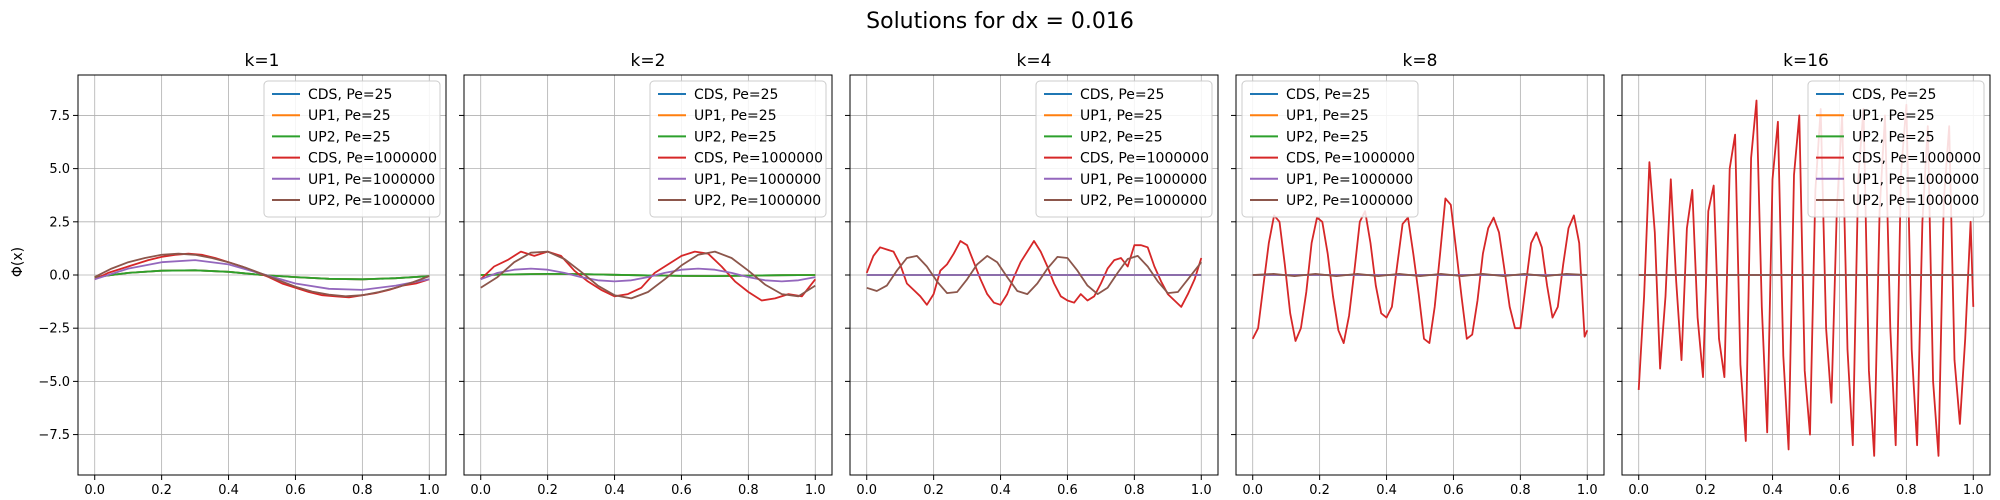  Describe the element at coordinates (59, 276) in the screenshot. I see `y-tick-label: 0.0` at that location.